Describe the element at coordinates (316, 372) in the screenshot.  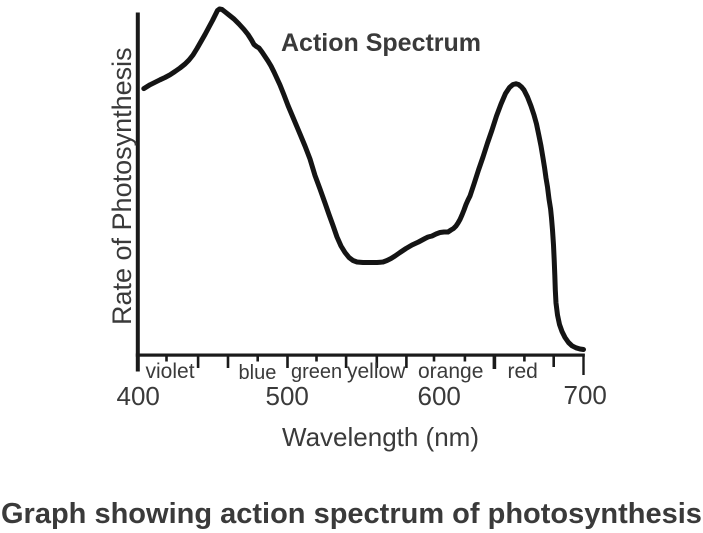
I see `svg-text: green` at that location.